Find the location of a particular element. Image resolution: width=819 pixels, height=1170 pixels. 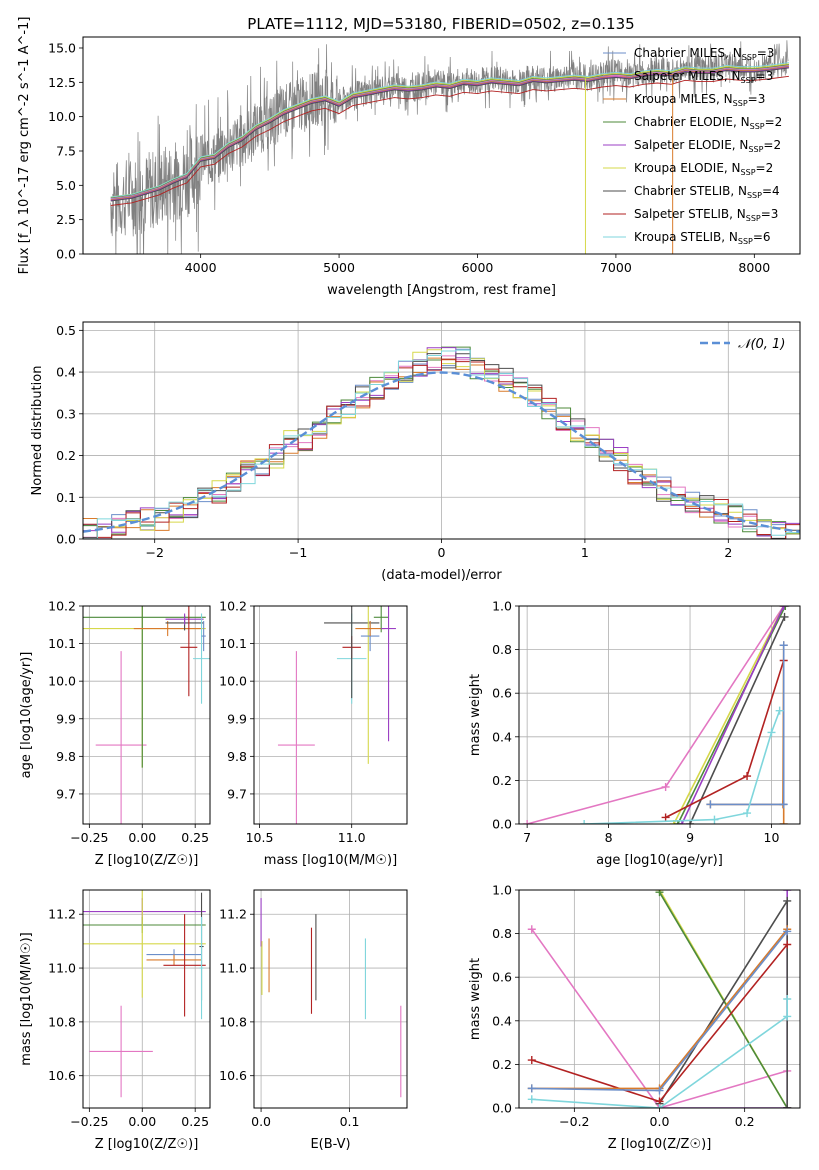

x-axis-label: E(B-V) is located at coordinates (330, 1144).